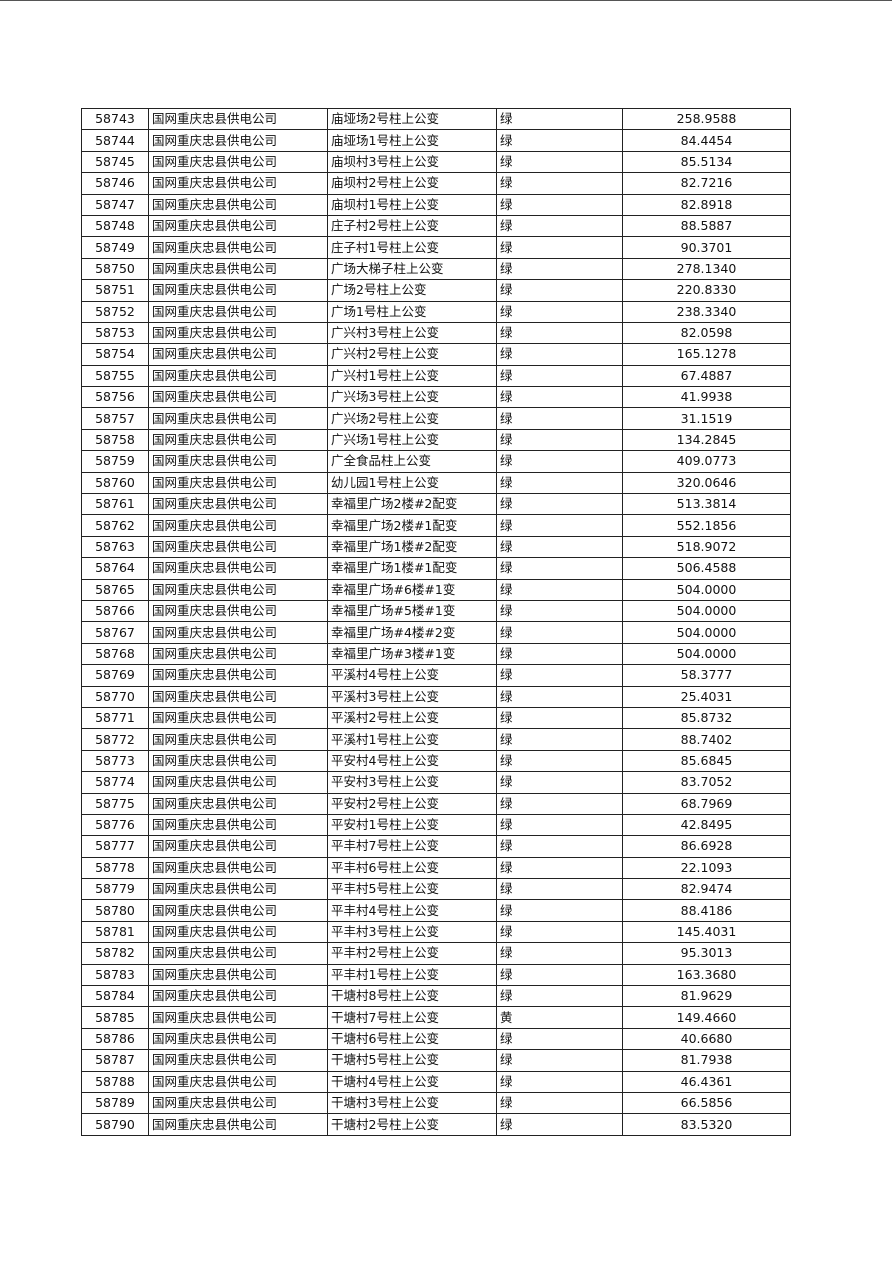 The width and height of the screenshot is (892, 1262). Describe the element at coordinates (436, 846) in the screenshot. I see `table-row: 58777 国网重庆忠县供电公司 平丰村7号柱上公变绿 86.6928` at that location.